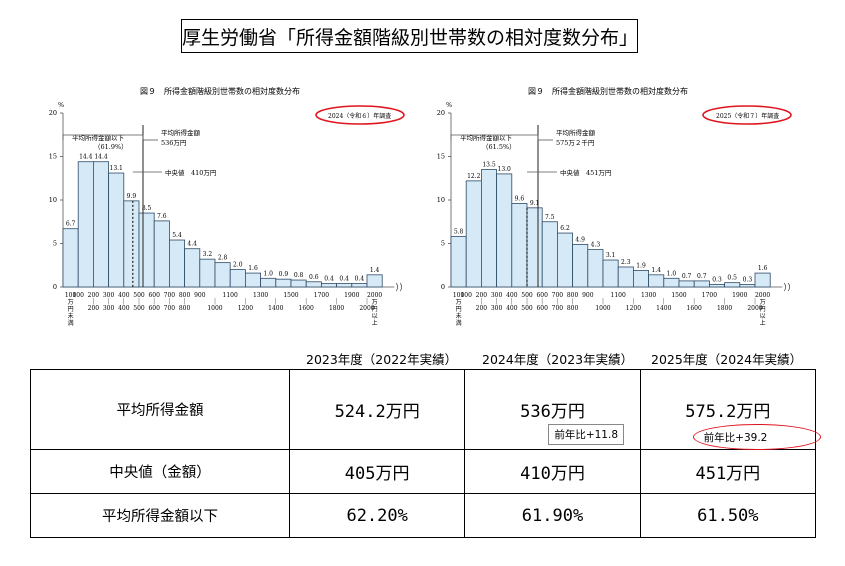 This screenshot has height=566, width=845. I want to click on left-x-tick-label: 満, so click(71, 323).